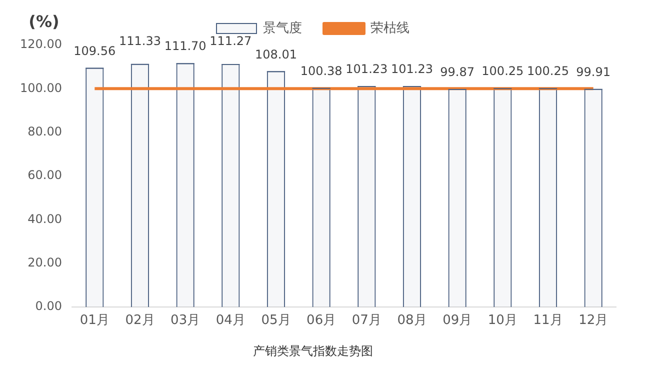  Describe the element at coordinates (45, 262) in the screenshot. I see `y-tick-label: 20.00` at that location.